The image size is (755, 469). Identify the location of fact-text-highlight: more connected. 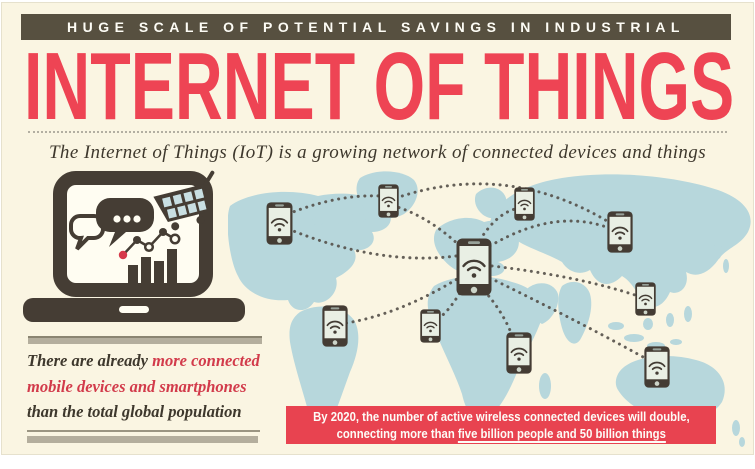
(206, 360).